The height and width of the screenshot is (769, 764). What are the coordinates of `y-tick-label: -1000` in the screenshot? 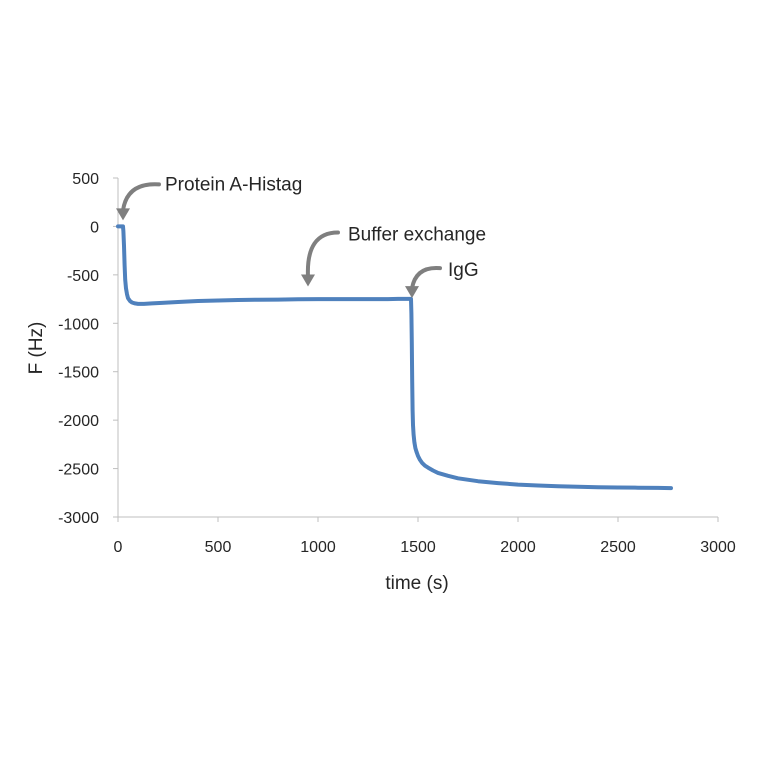 It's located at (78, 324).